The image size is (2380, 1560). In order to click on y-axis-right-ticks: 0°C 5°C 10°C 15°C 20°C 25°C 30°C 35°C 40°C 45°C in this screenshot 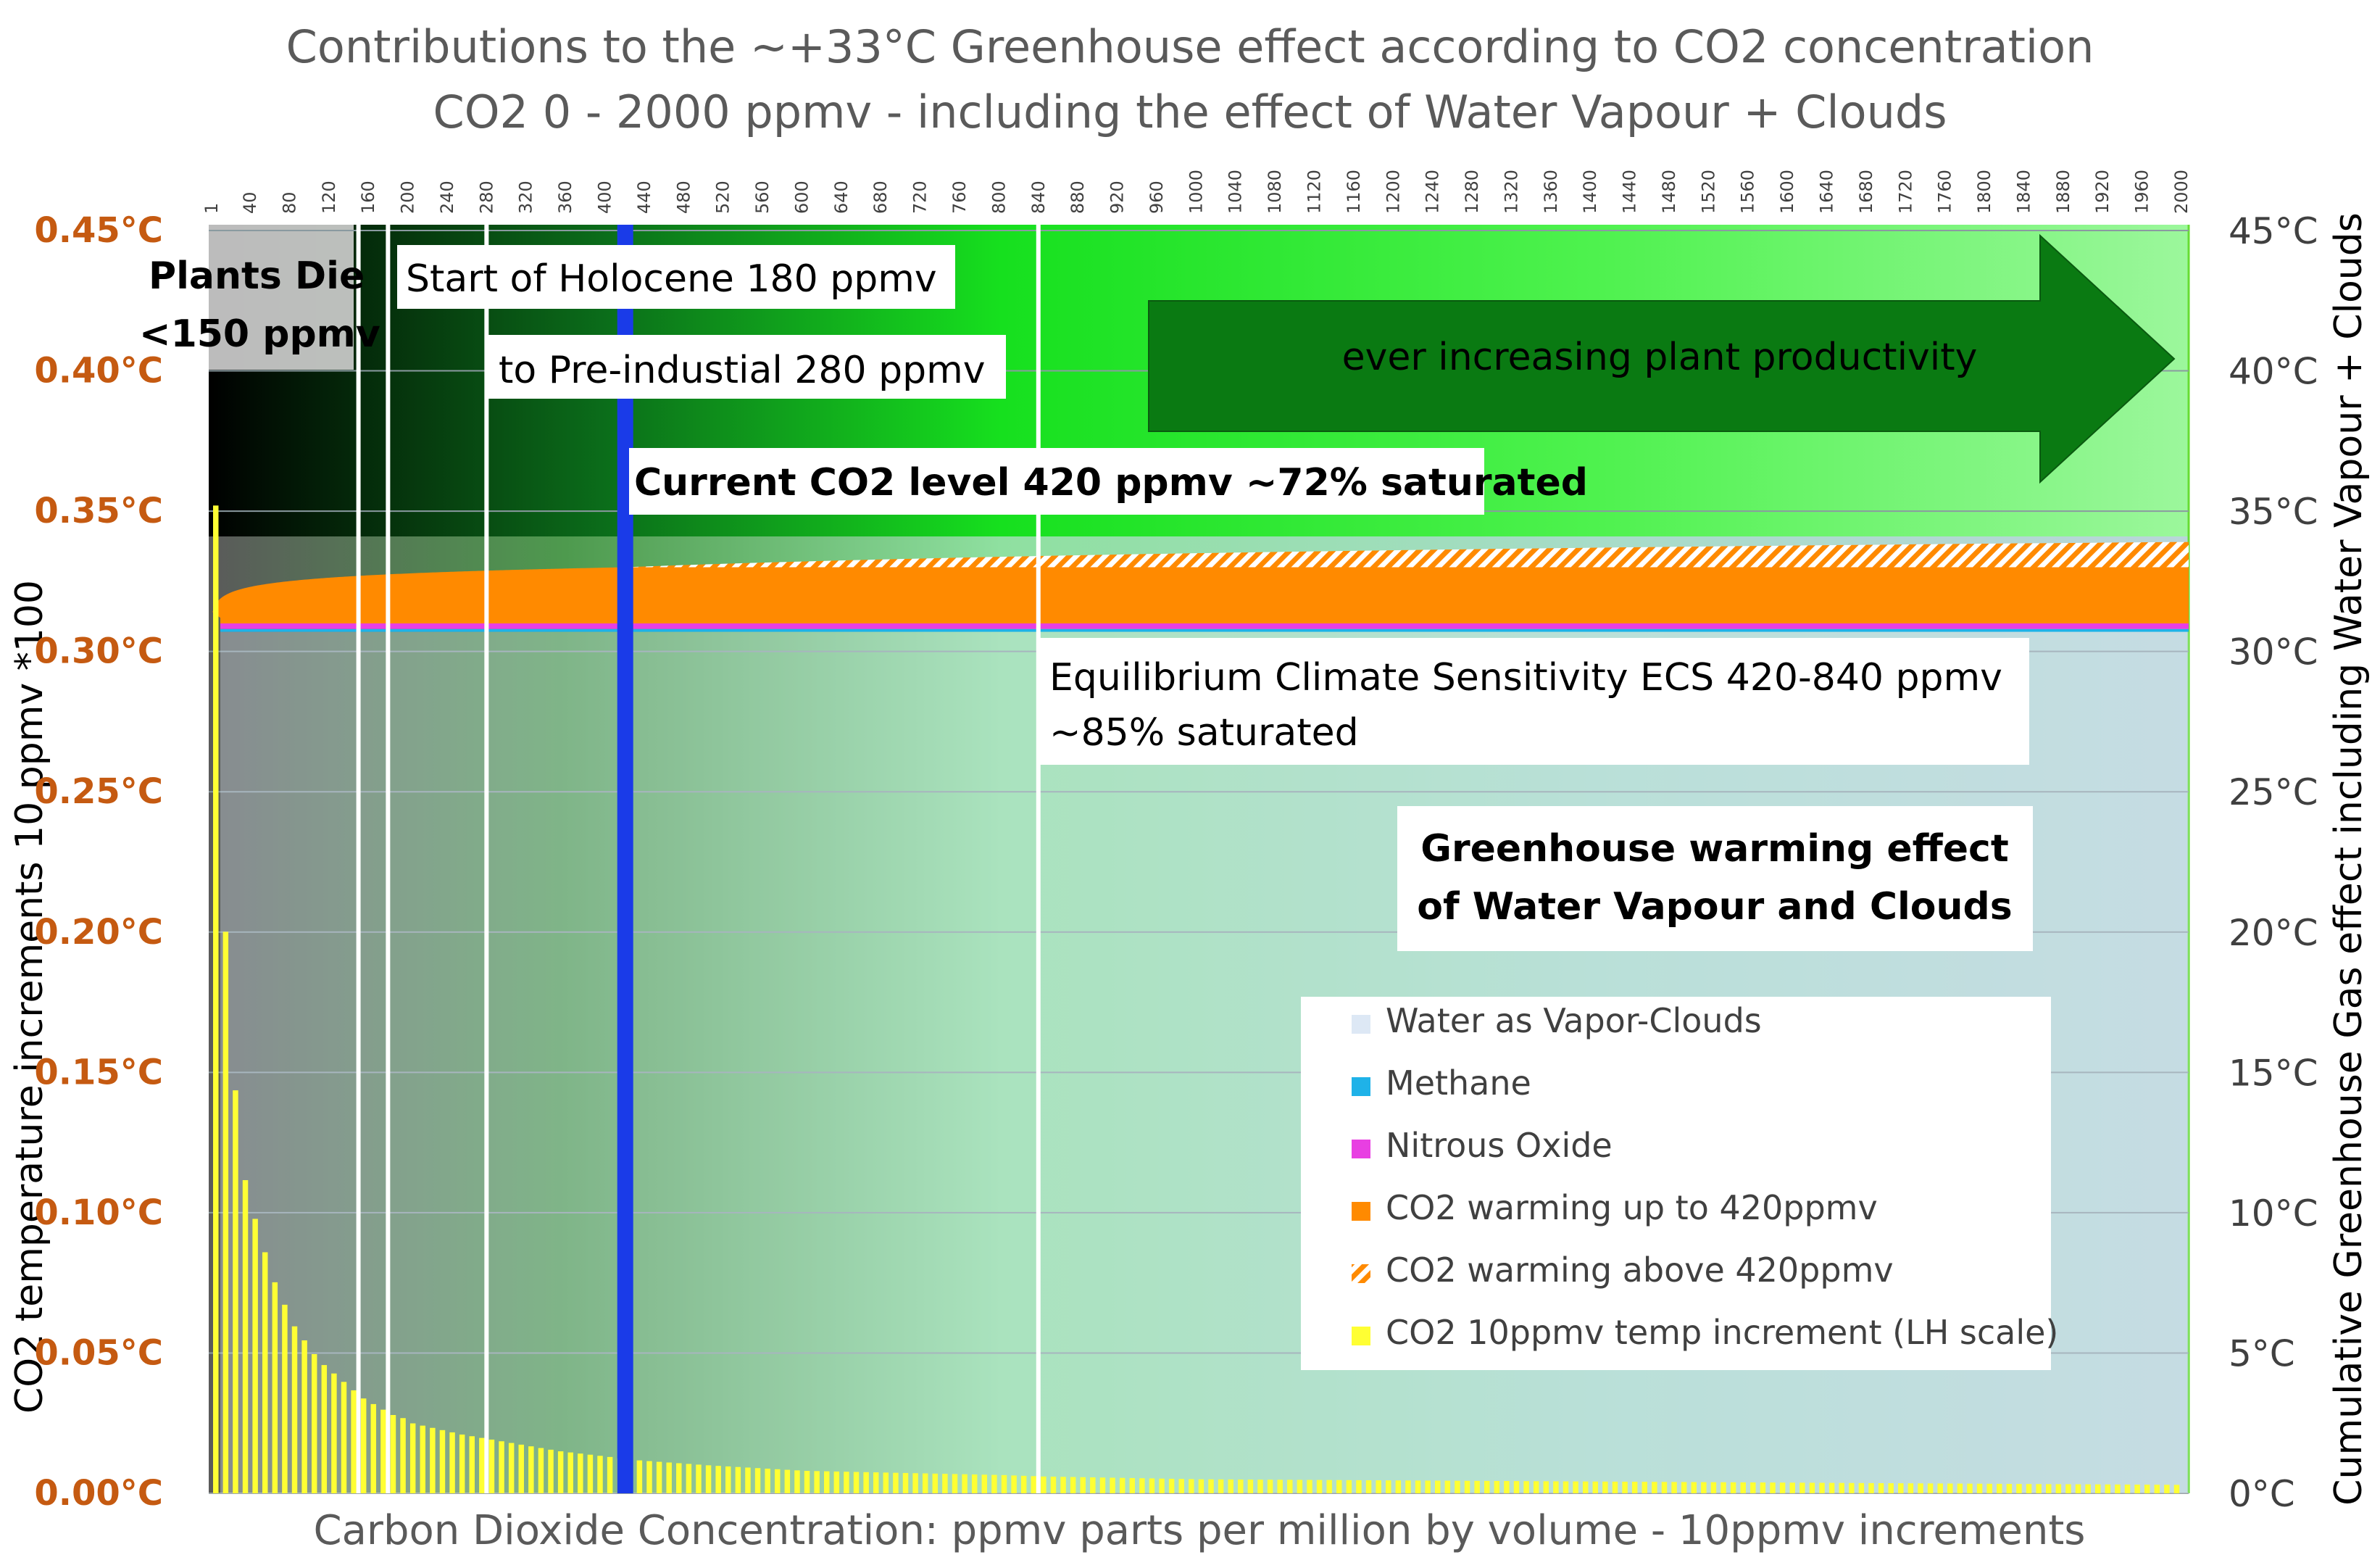, I will do `click(2273, 862)`.